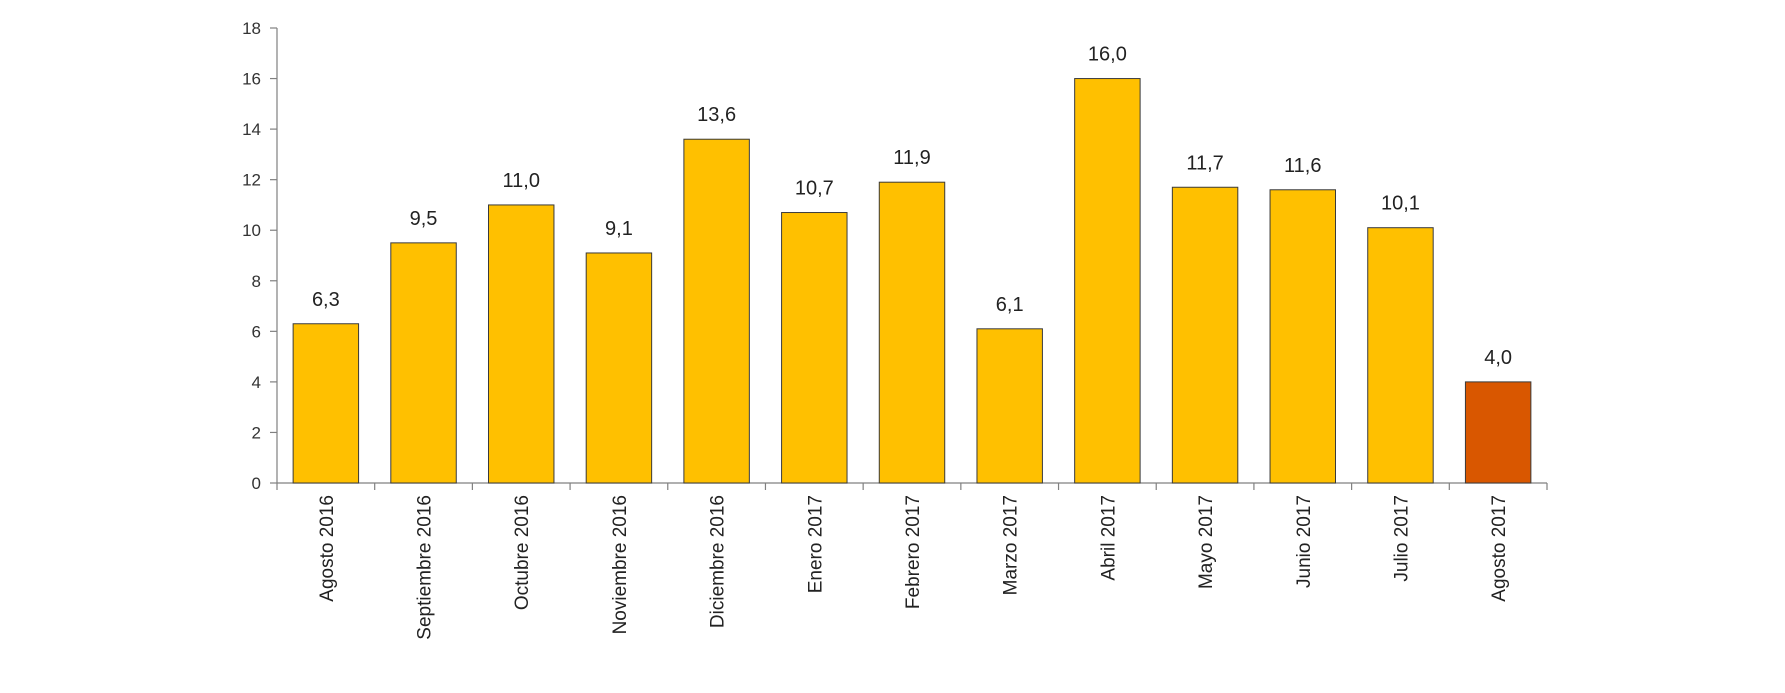 The width and height of the screenshot is (1785, 693). Describe the element at coordinates (1108, 538) in the screenshot. I see `x-tick-label: Abril 2017` at that location.